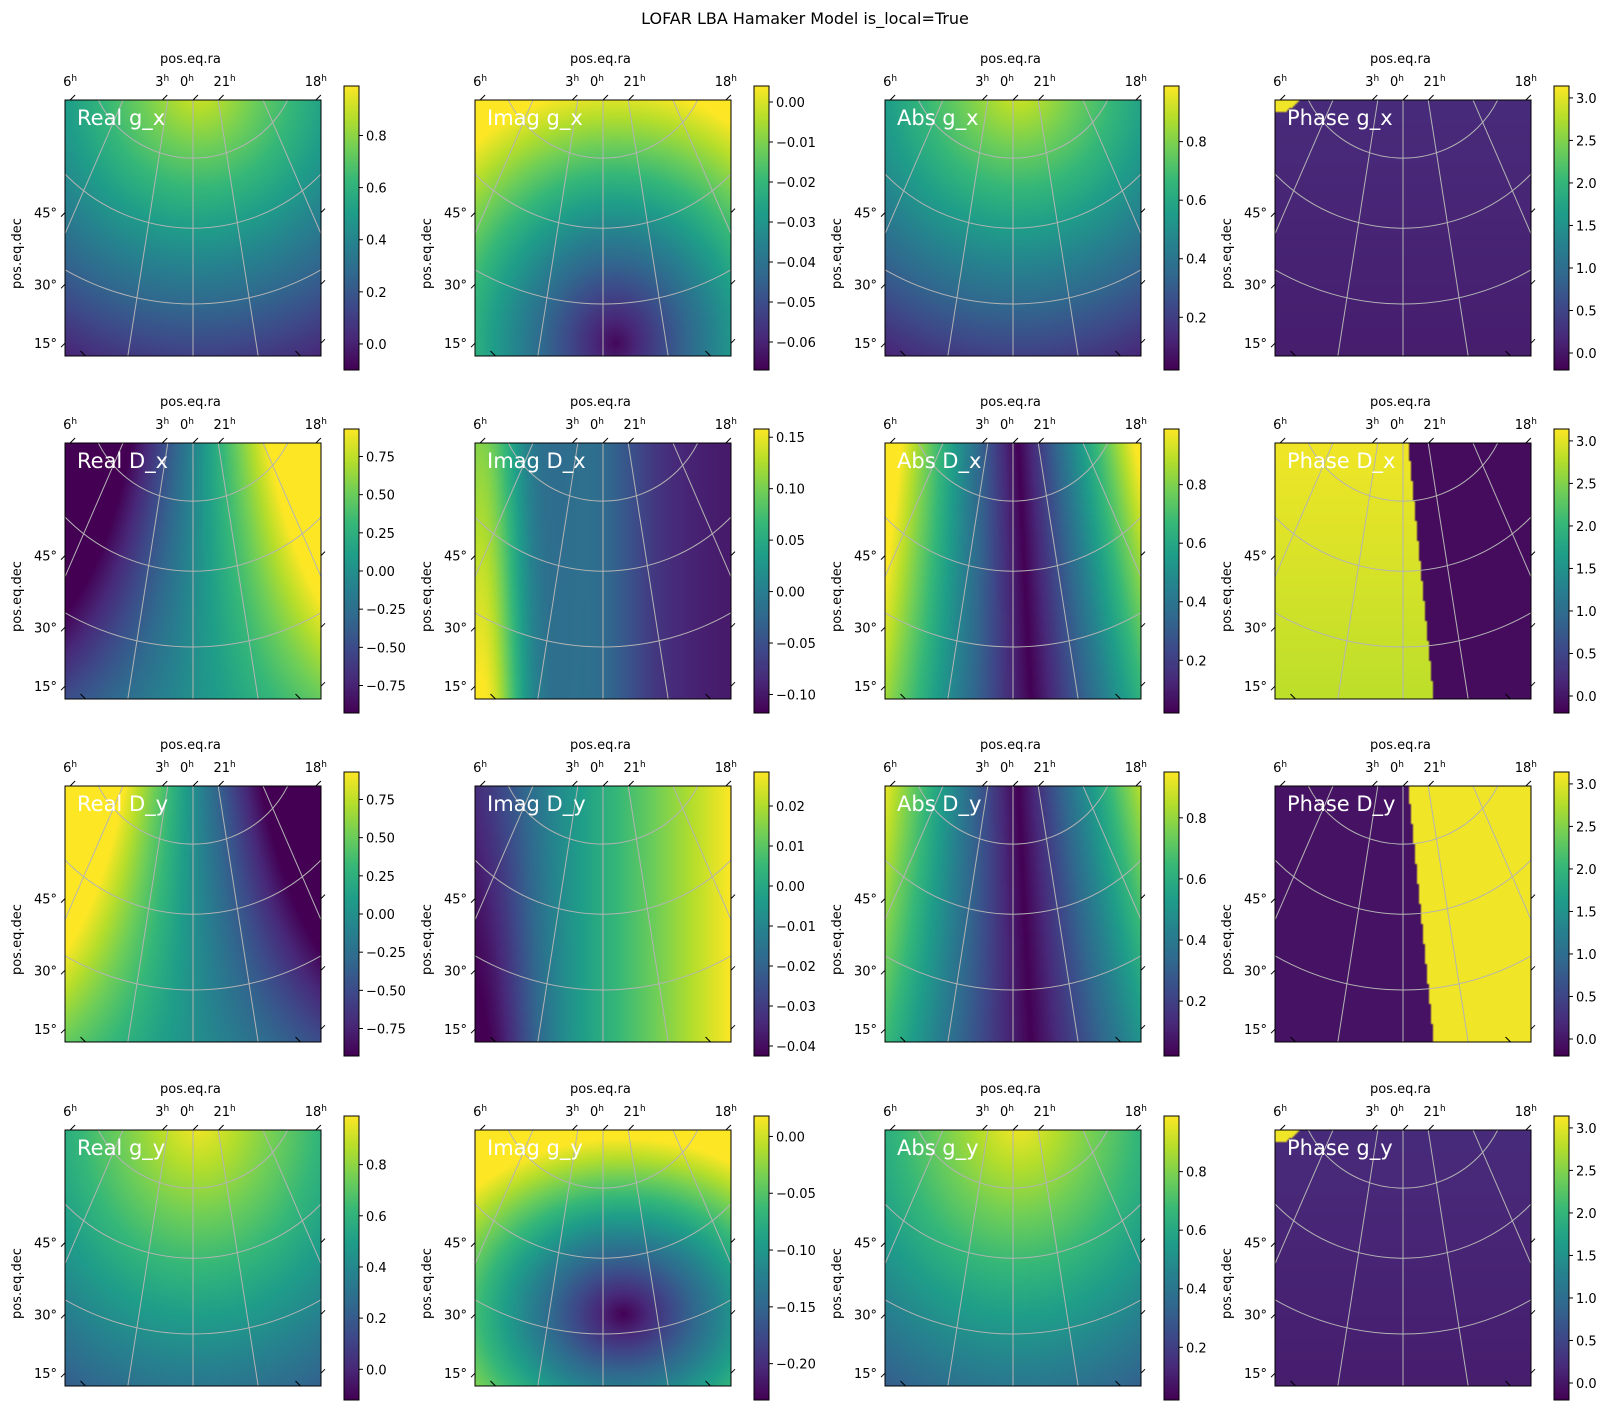 The image size is (1610, 1411). Describe the element at coordinates (380, 457) in the screenshot. I see `colorbar-tick-label: 0.75` at that location.